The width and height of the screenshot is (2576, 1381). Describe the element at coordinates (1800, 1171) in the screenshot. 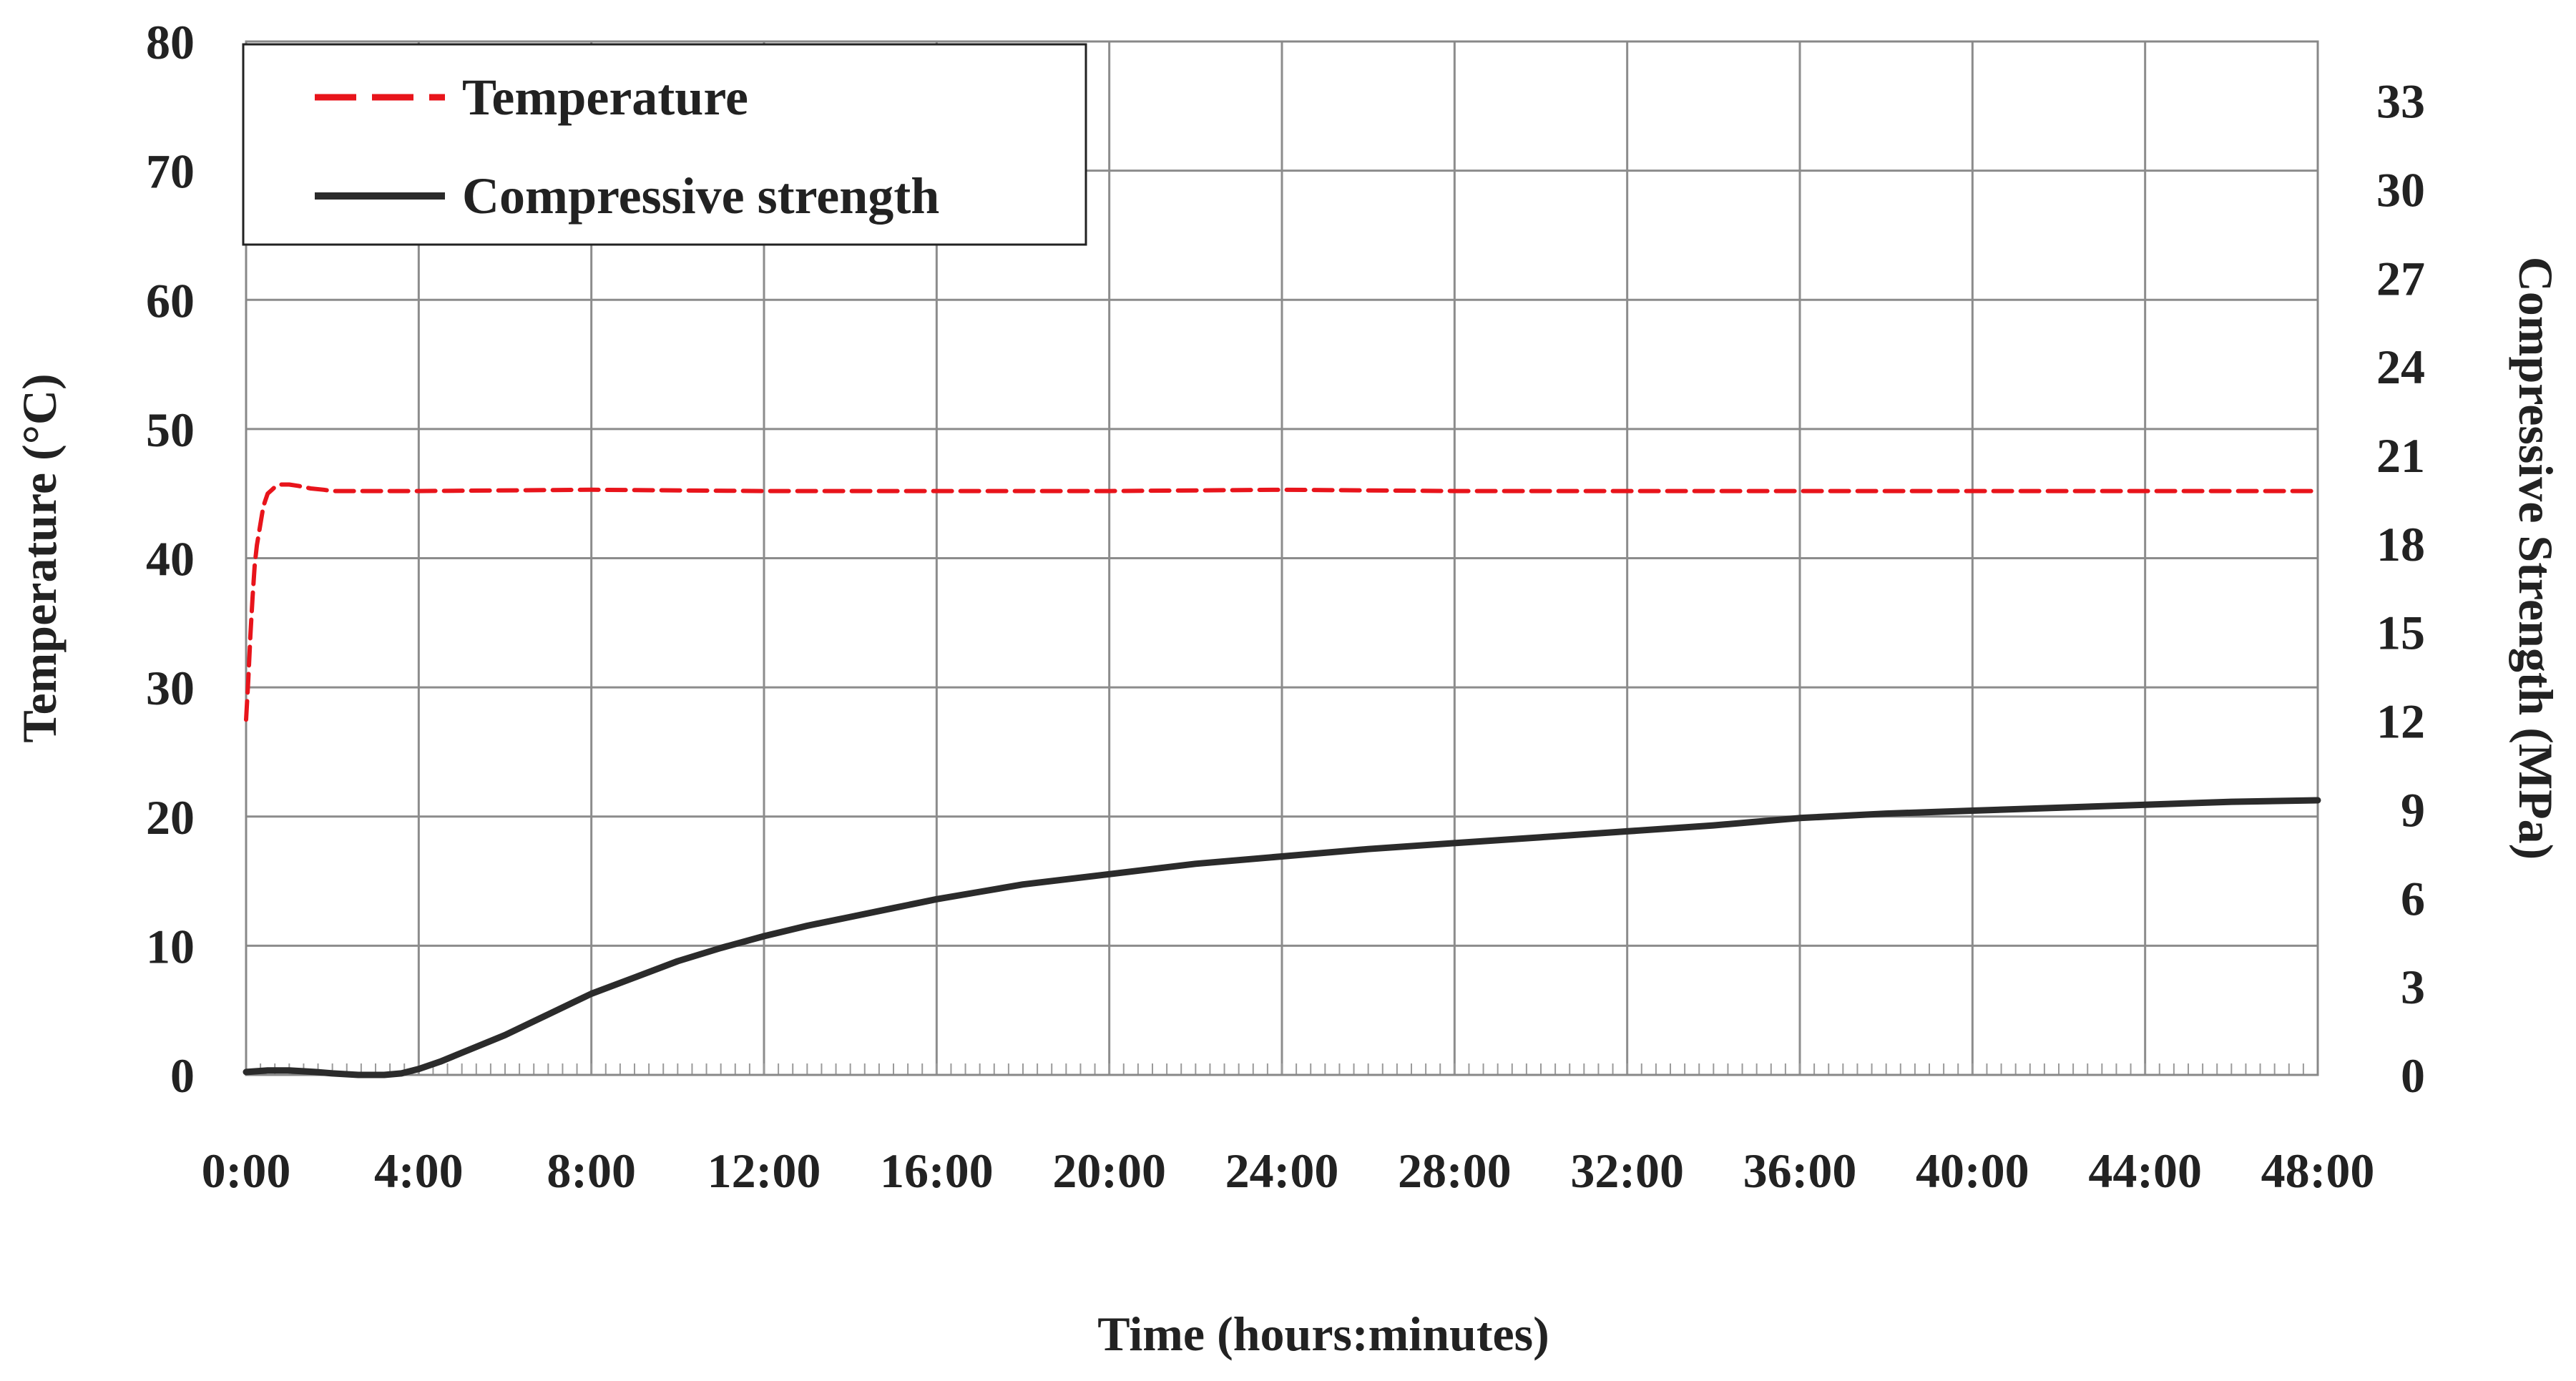

I see `x-tick-label: 36:00` at that location.